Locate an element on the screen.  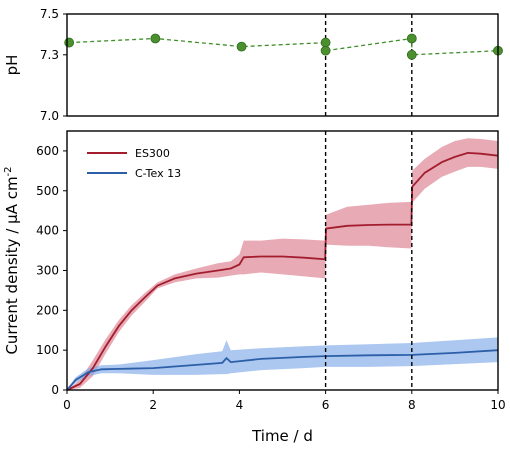
ph-series-line is located at coordinates (284, 46).